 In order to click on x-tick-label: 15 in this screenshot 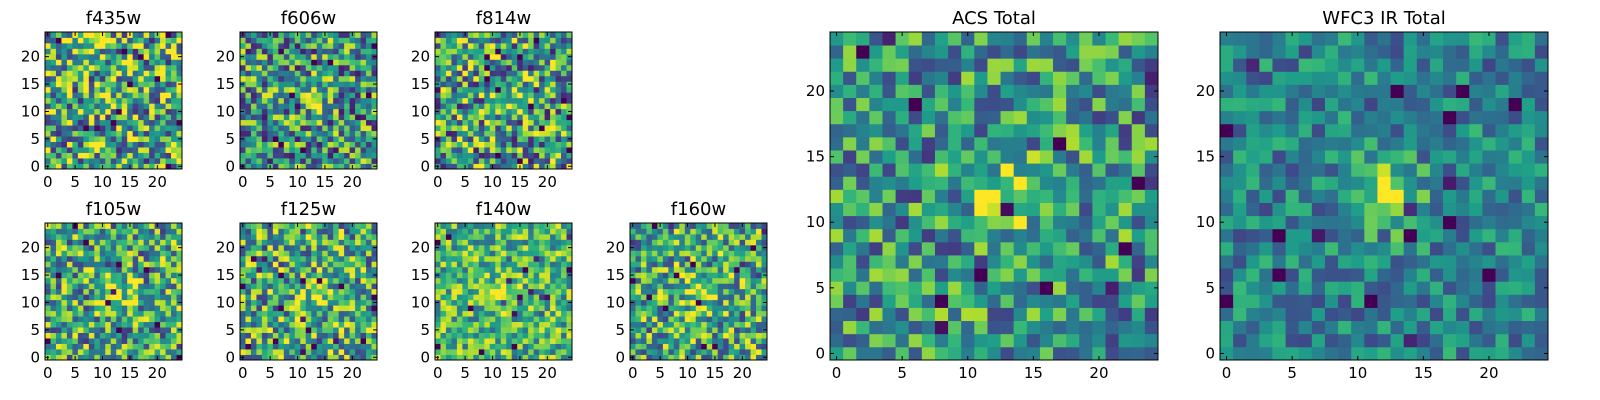, I will do `click(324, 182)`.